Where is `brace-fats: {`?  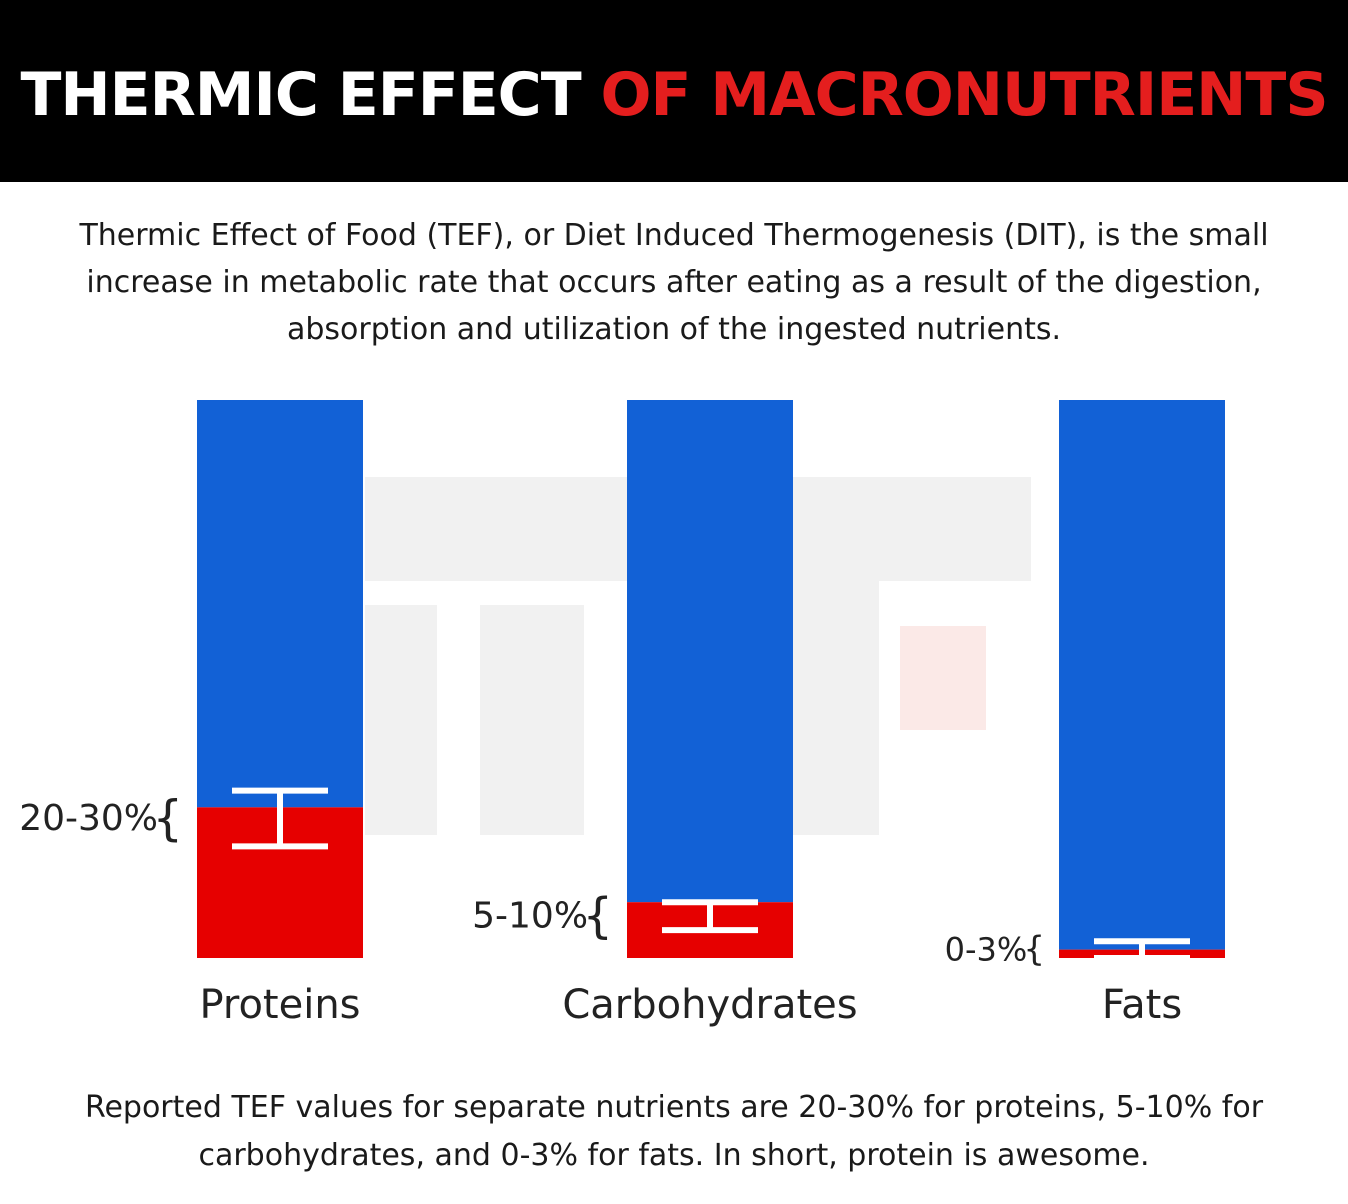 brace-fats: { is located at coordinates (1034, 950).